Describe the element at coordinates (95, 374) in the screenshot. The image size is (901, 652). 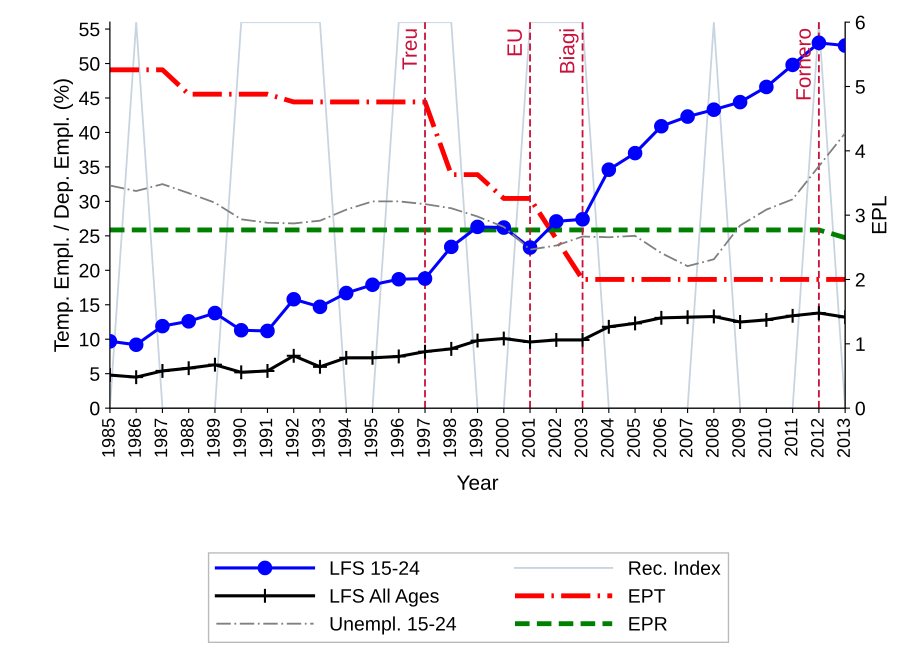
I see `y-tick-label: 5` at that location.